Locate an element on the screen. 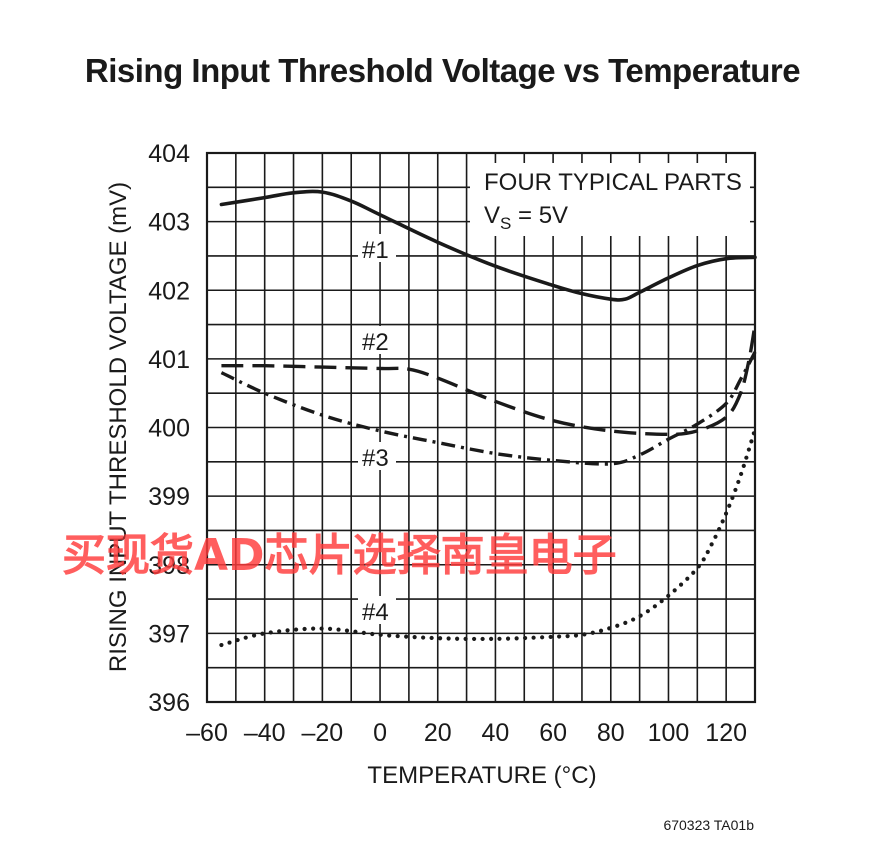 The height and width of the screenshot is (850, 885). x-axis-label: TEMPERATURE (°C) is located at coordinates (481, 775).